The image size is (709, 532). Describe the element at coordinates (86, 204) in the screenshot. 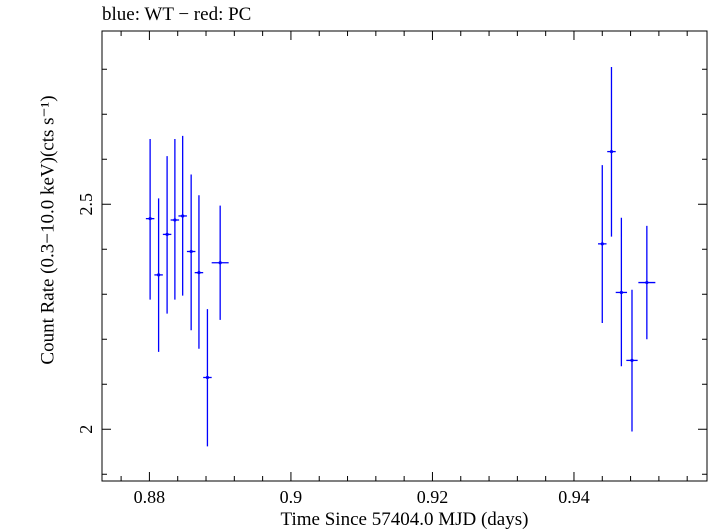

I see `y-tick-label: 2.5` at that location.